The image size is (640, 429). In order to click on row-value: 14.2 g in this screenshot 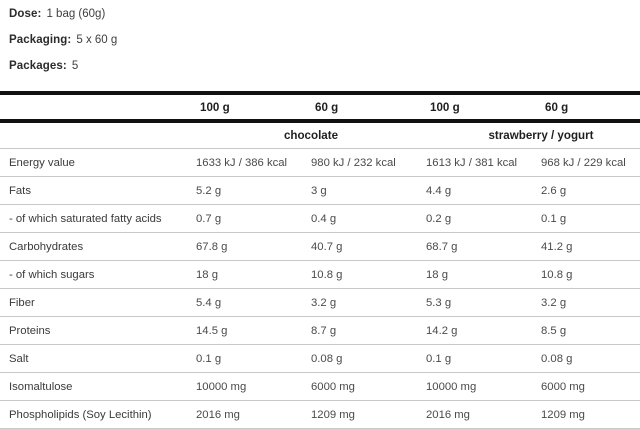, I will do `click(442, 330)`.